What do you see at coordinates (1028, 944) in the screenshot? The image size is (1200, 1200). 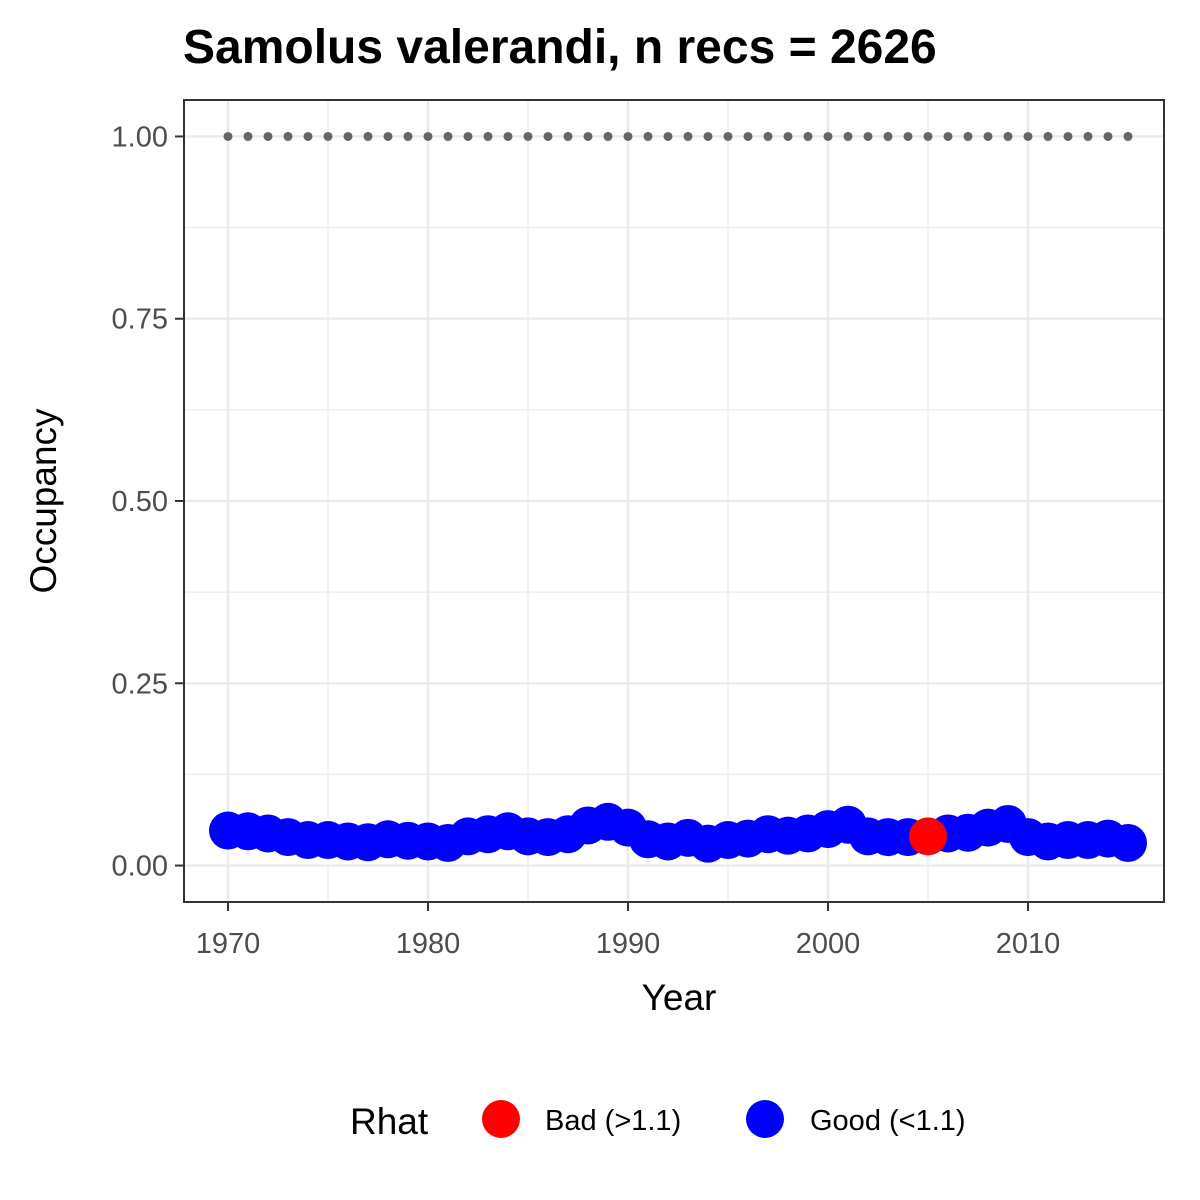 I see `x-tick-label: 2010` at bounding box center [1028, 944].